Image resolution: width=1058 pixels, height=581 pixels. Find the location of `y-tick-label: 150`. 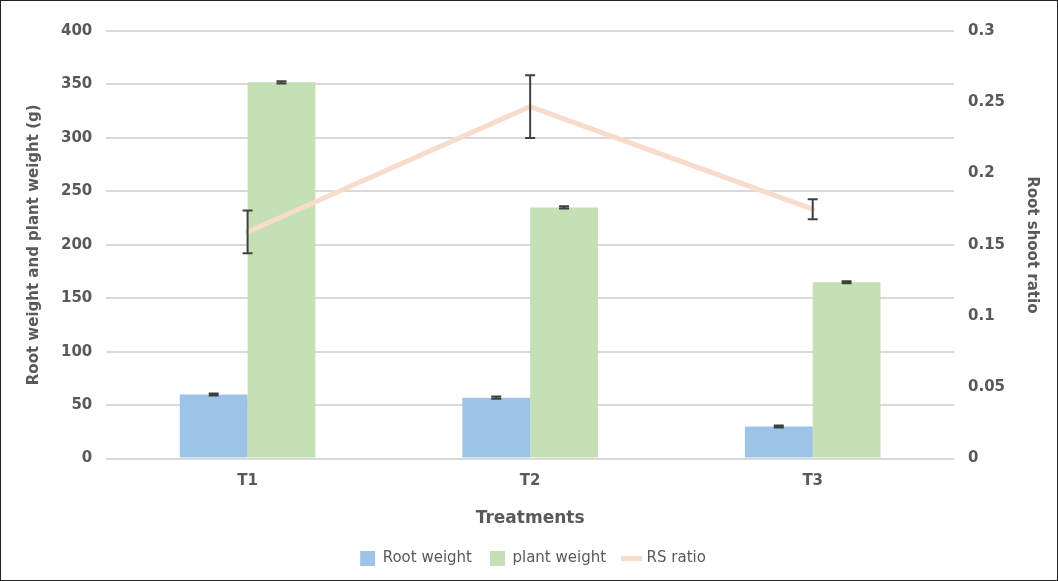

y-tick-label: 150 is located at coordinates (77, 297).